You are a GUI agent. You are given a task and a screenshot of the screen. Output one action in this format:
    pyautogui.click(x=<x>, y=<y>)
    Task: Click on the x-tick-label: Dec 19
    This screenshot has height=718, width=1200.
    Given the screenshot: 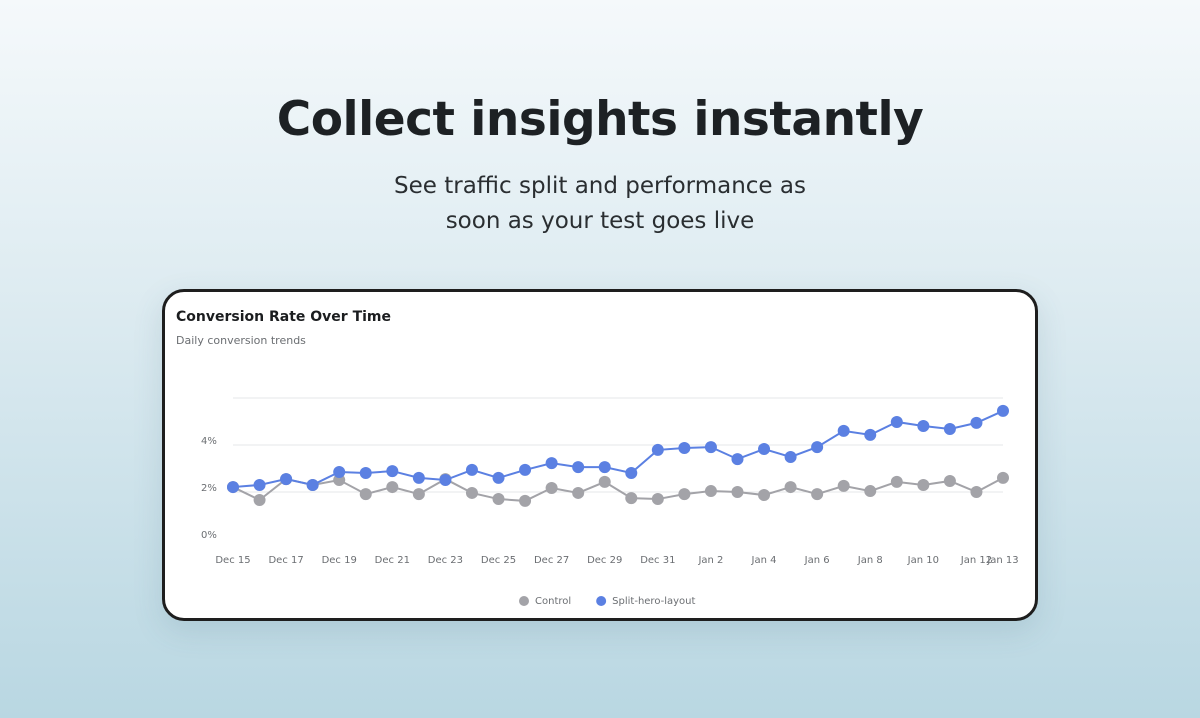 What is the action you would take?
    pyautogui.click(x=339, y=560)
    